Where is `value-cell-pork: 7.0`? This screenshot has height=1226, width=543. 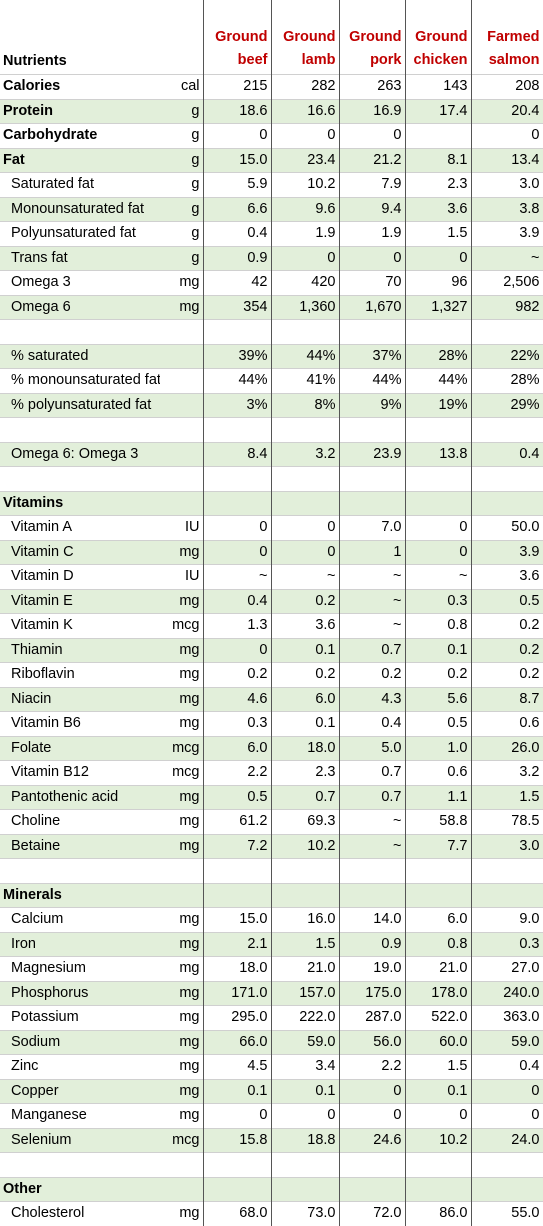
value-cell-pork: 7.0 is located at coordinates (371, 527).